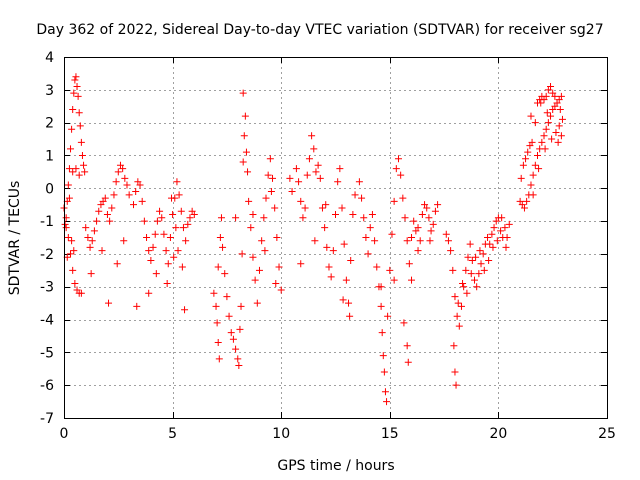 This screenshot has height=480, width=640. What do you see at coordinates (47, 386) in the screenshot?
I see `y-tick-label: -6` at bounding box center [47, 386].